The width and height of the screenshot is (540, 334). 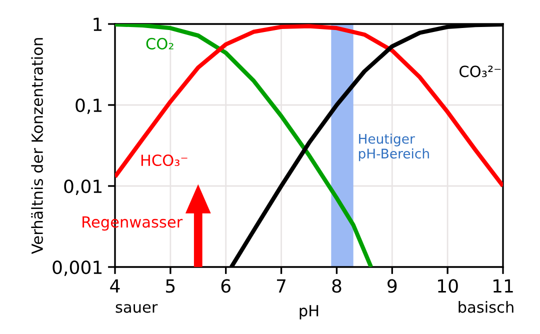 I want to click on x-tick-label: 4, so click(x=115, y=286).